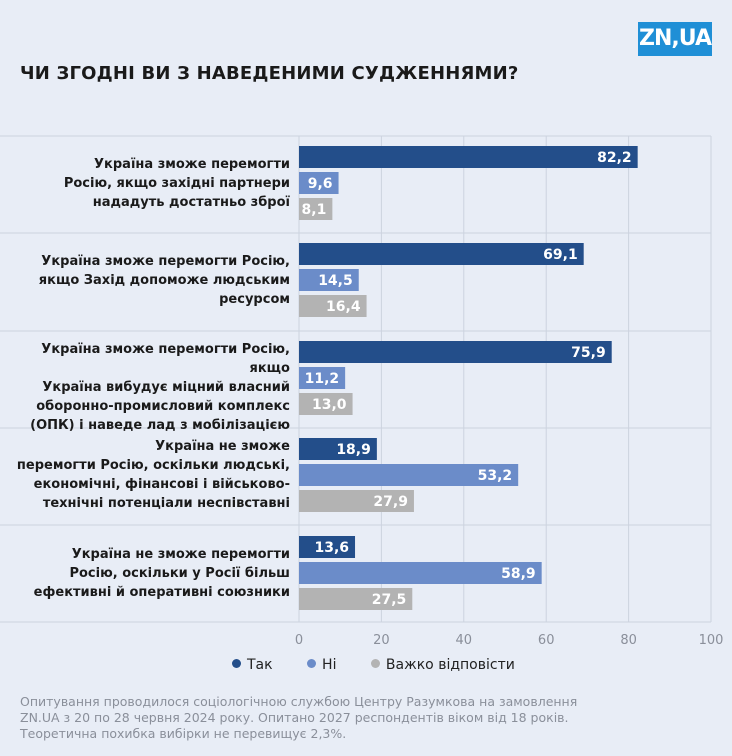 This screenshot has height=756, width=732. Describe the element at coordinates (343, 307) in the screenshot. I see `data-label: 16,4` at that location.